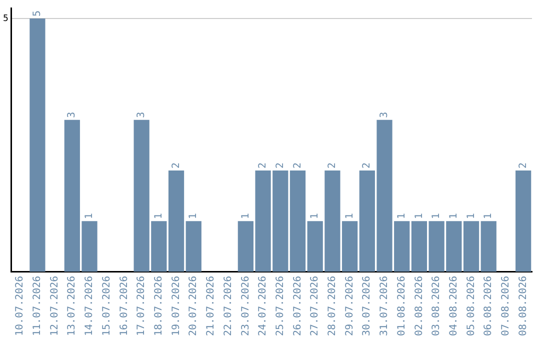  Describe the element at coordinates (471, 306) in the screenshot. I see `x-tick-label: 05.08.2026` at that location.